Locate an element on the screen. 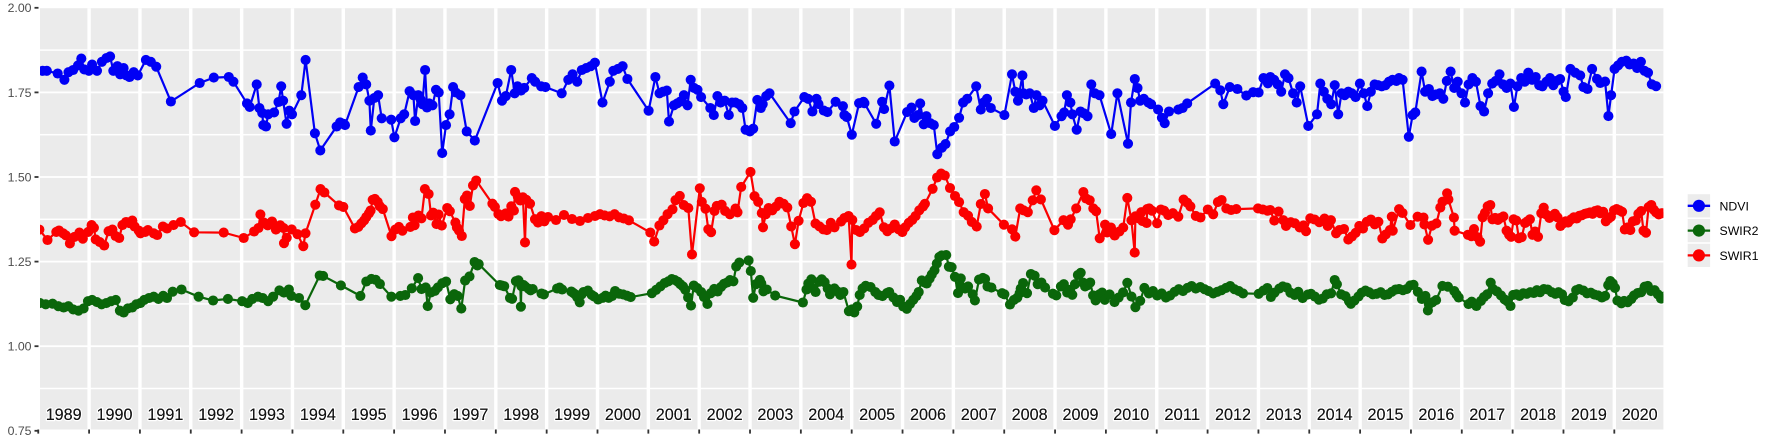 Image resolution: width=1773 pixels, height=447 pixels. svg-text: 2004 is located at coordinates (826, 414).